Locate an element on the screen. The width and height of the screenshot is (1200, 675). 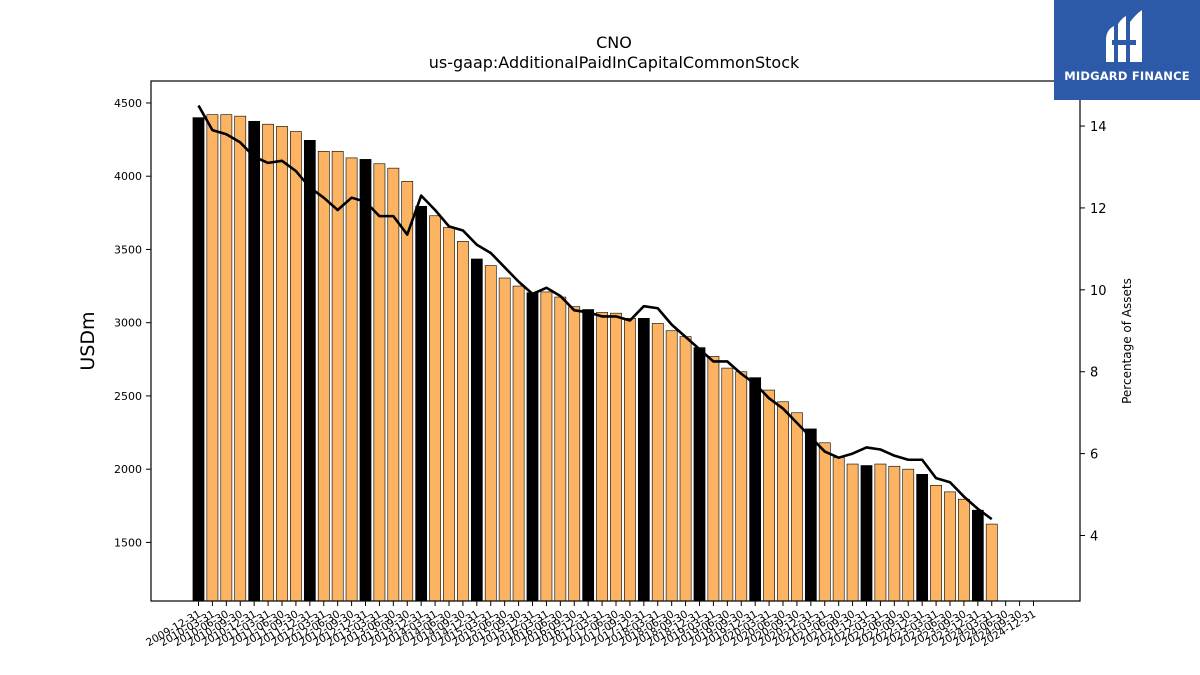
y-axis-left: 1500 2000 2500 3000 3500 4000 4500 is located at coordinates (132, 323).